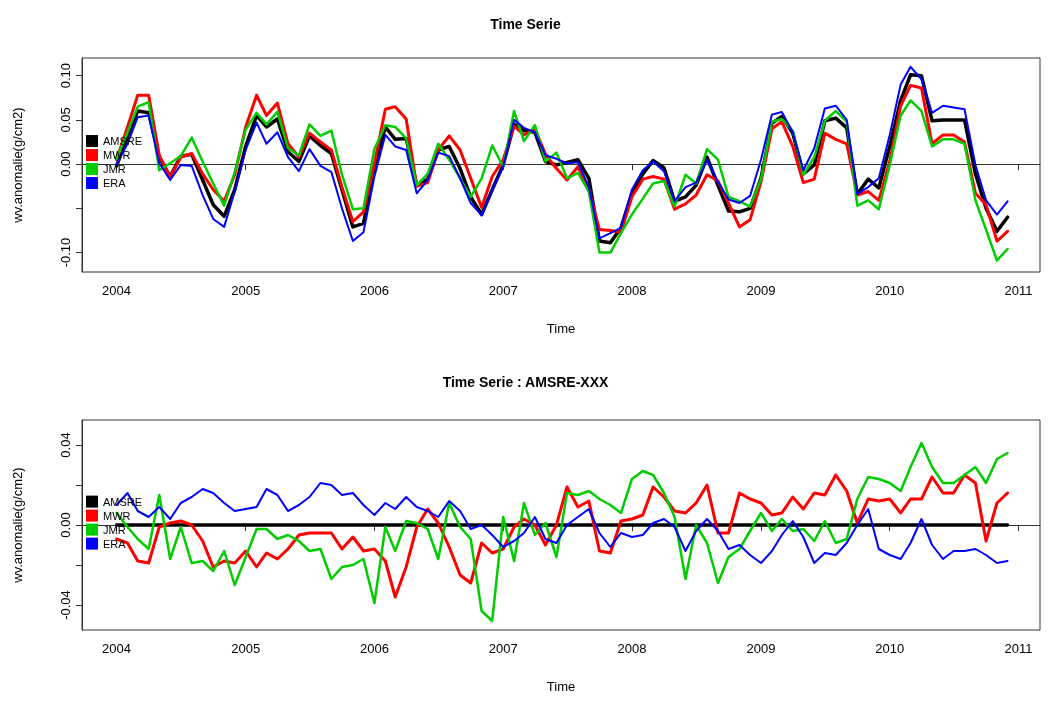 This screenshot has width=1051, height=701. I want to click on y-tick-label: -0.10, so click(65, 252).